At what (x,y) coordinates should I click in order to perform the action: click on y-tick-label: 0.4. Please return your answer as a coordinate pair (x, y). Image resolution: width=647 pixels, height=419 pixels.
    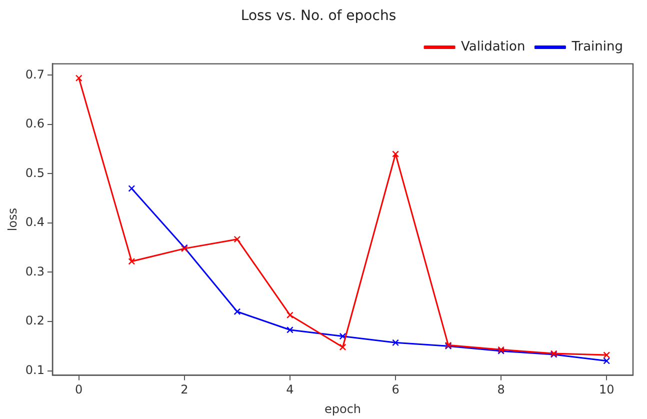
    Looking at the image, I should click on (34, 222).